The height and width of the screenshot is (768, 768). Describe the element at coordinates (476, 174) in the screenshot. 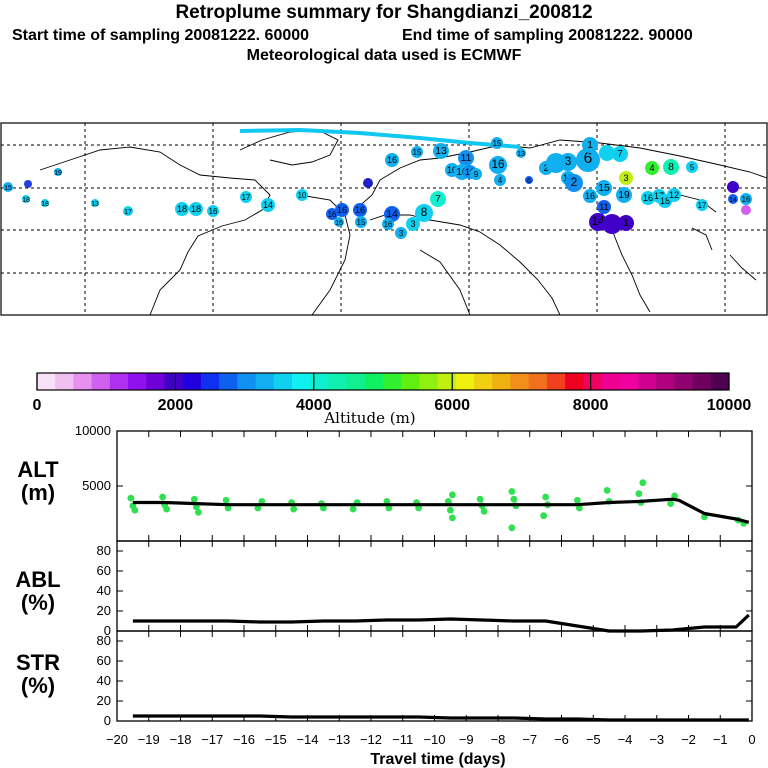

I see `plume-dot-label: 9` at that location.